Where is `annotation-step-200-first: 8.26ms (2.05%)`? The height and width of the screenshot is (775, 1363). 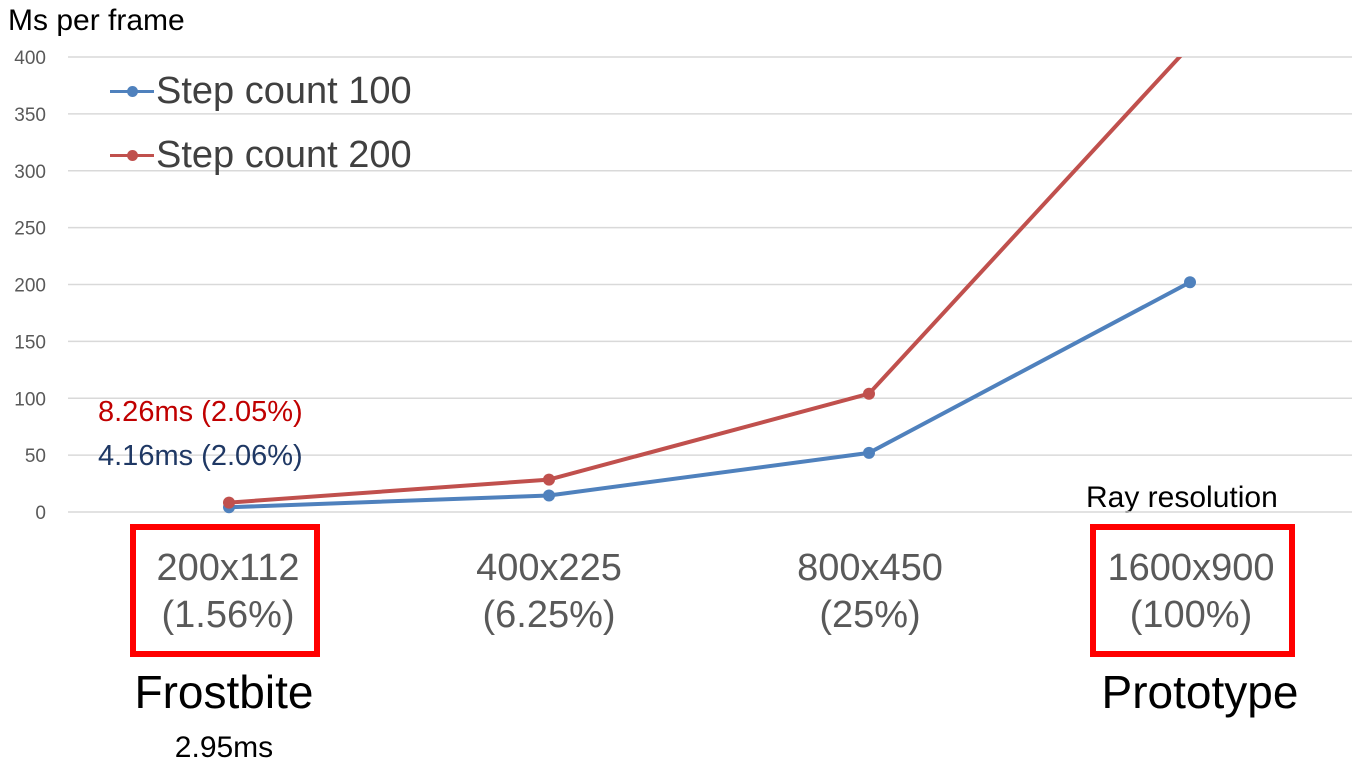
annotation-step-200-first: 8.26ms (2.05%) is located at coordinates (200, 412).